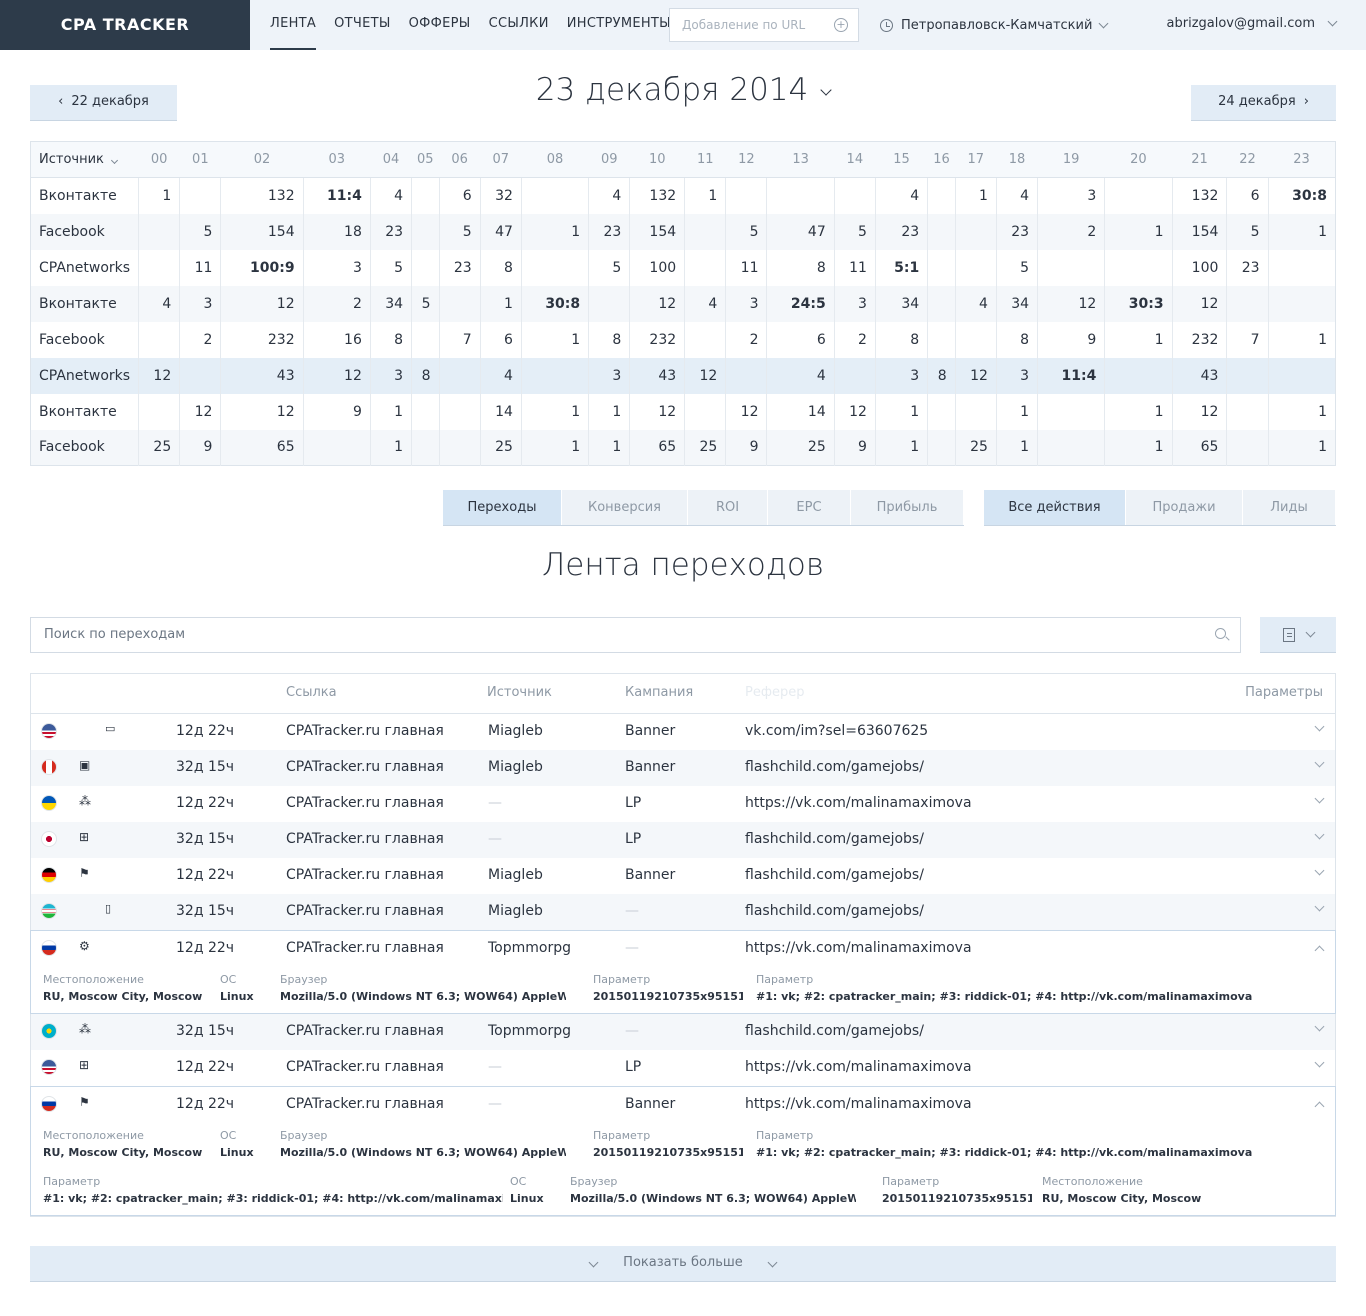  I want to click on hour-cell: 9, so click(854, 447).